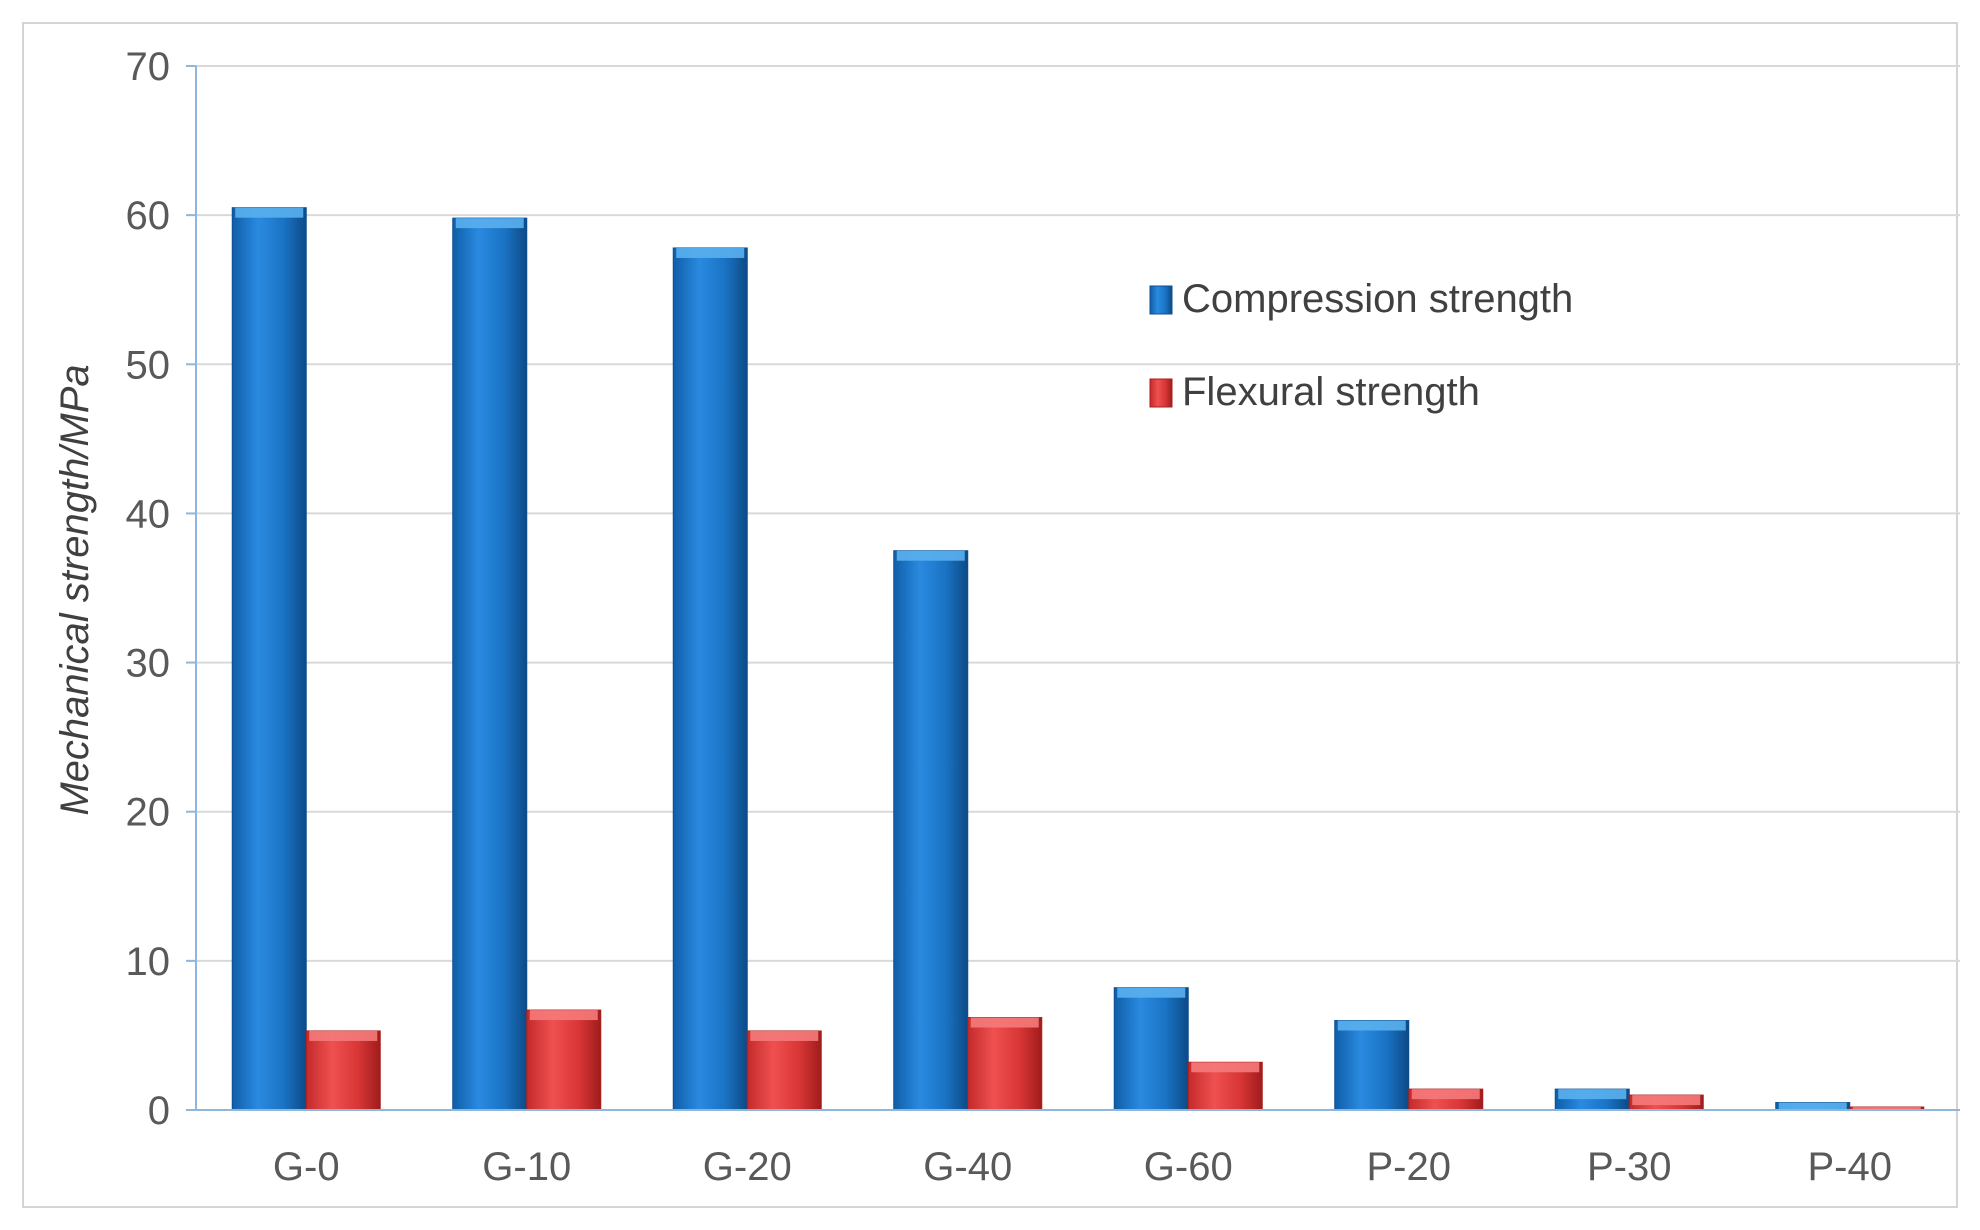 The height and width of the screenshot is (1230, 1980). Describe the element at coordinates (148, 365) in the screenshot. I see `y-tick-label: 50` at that location.